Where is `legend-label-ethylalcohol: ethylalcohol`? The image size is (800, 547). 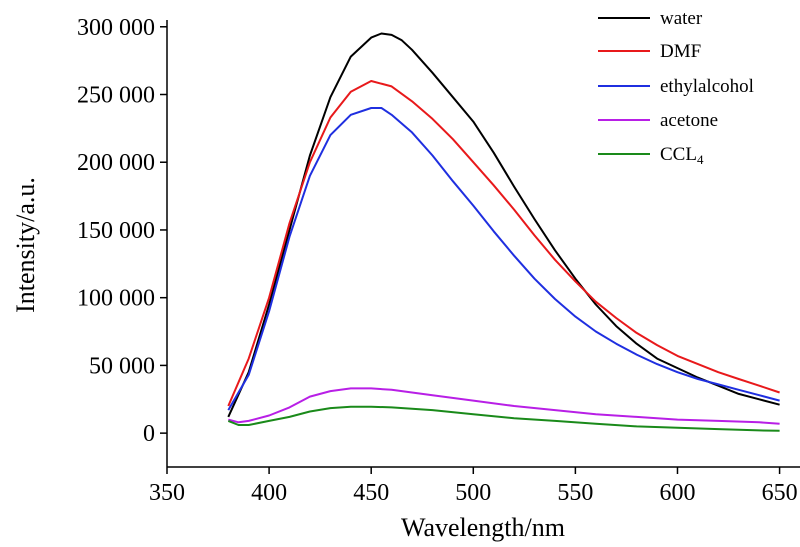
legend-label-ethylalcohol: ethylalcohol is located at coordinates (707, 86).